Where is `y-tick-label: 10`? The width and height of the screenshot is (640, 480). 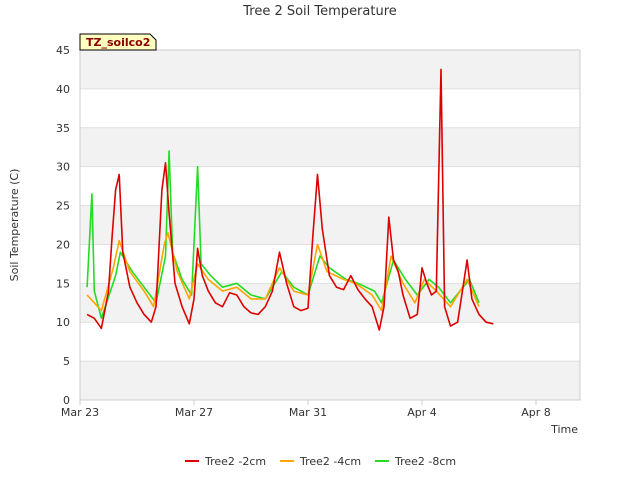 y-tick-label: 10 is located at coordinates (63, 322).